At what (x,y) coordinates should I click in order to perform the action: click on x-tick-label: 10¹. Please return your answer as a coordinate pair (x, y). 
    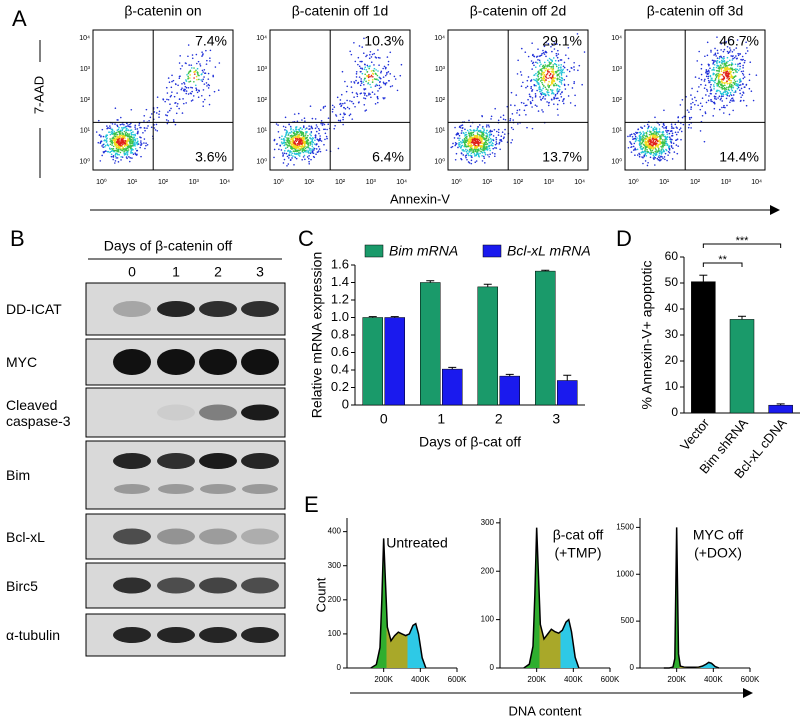
    Looking at the image, I should click on (664, 182).